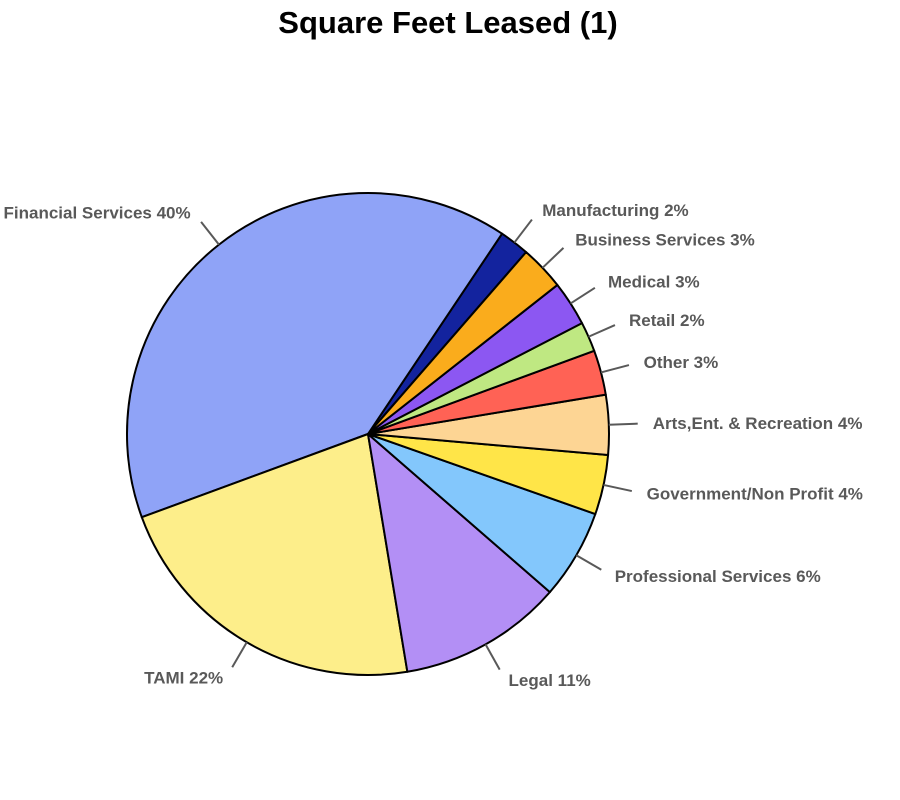  I want to click on leader-line-manufacturing, so click(523, 231).